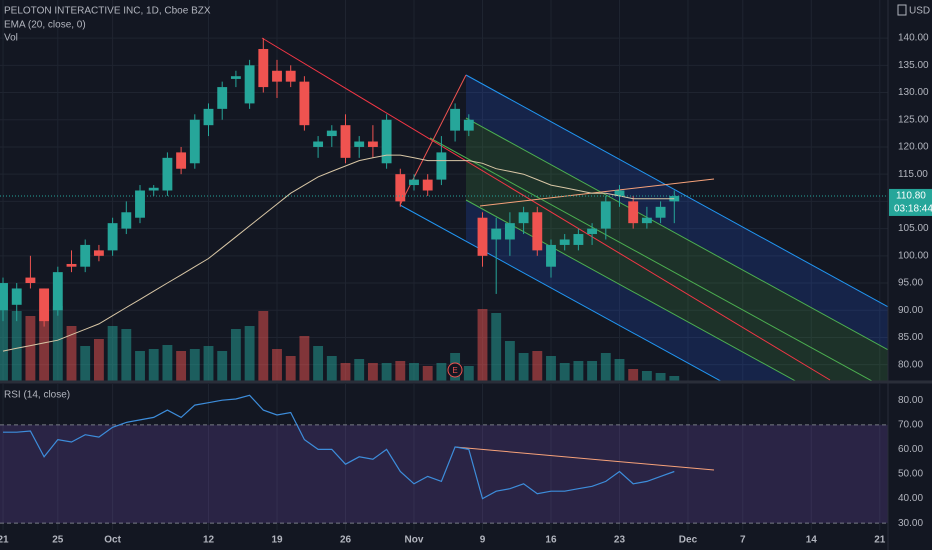 This screenshot has width=932, height=550. Describe the element at coordinates (902, 10) in the screenshot. I see `lock-icon` at that location.